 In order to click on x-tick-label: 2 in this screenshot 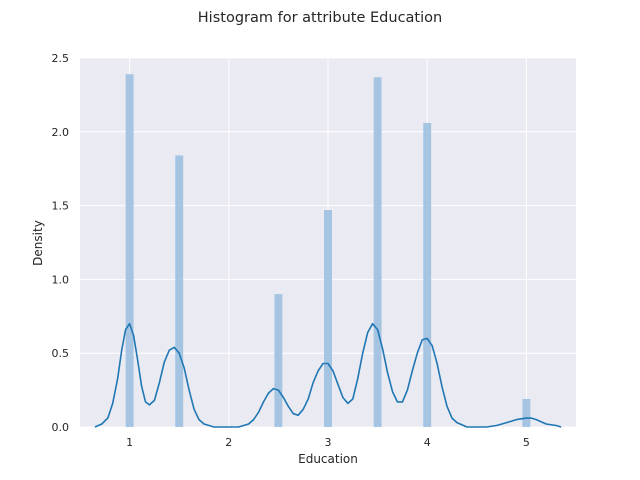, I will do `click(228, 442)`.